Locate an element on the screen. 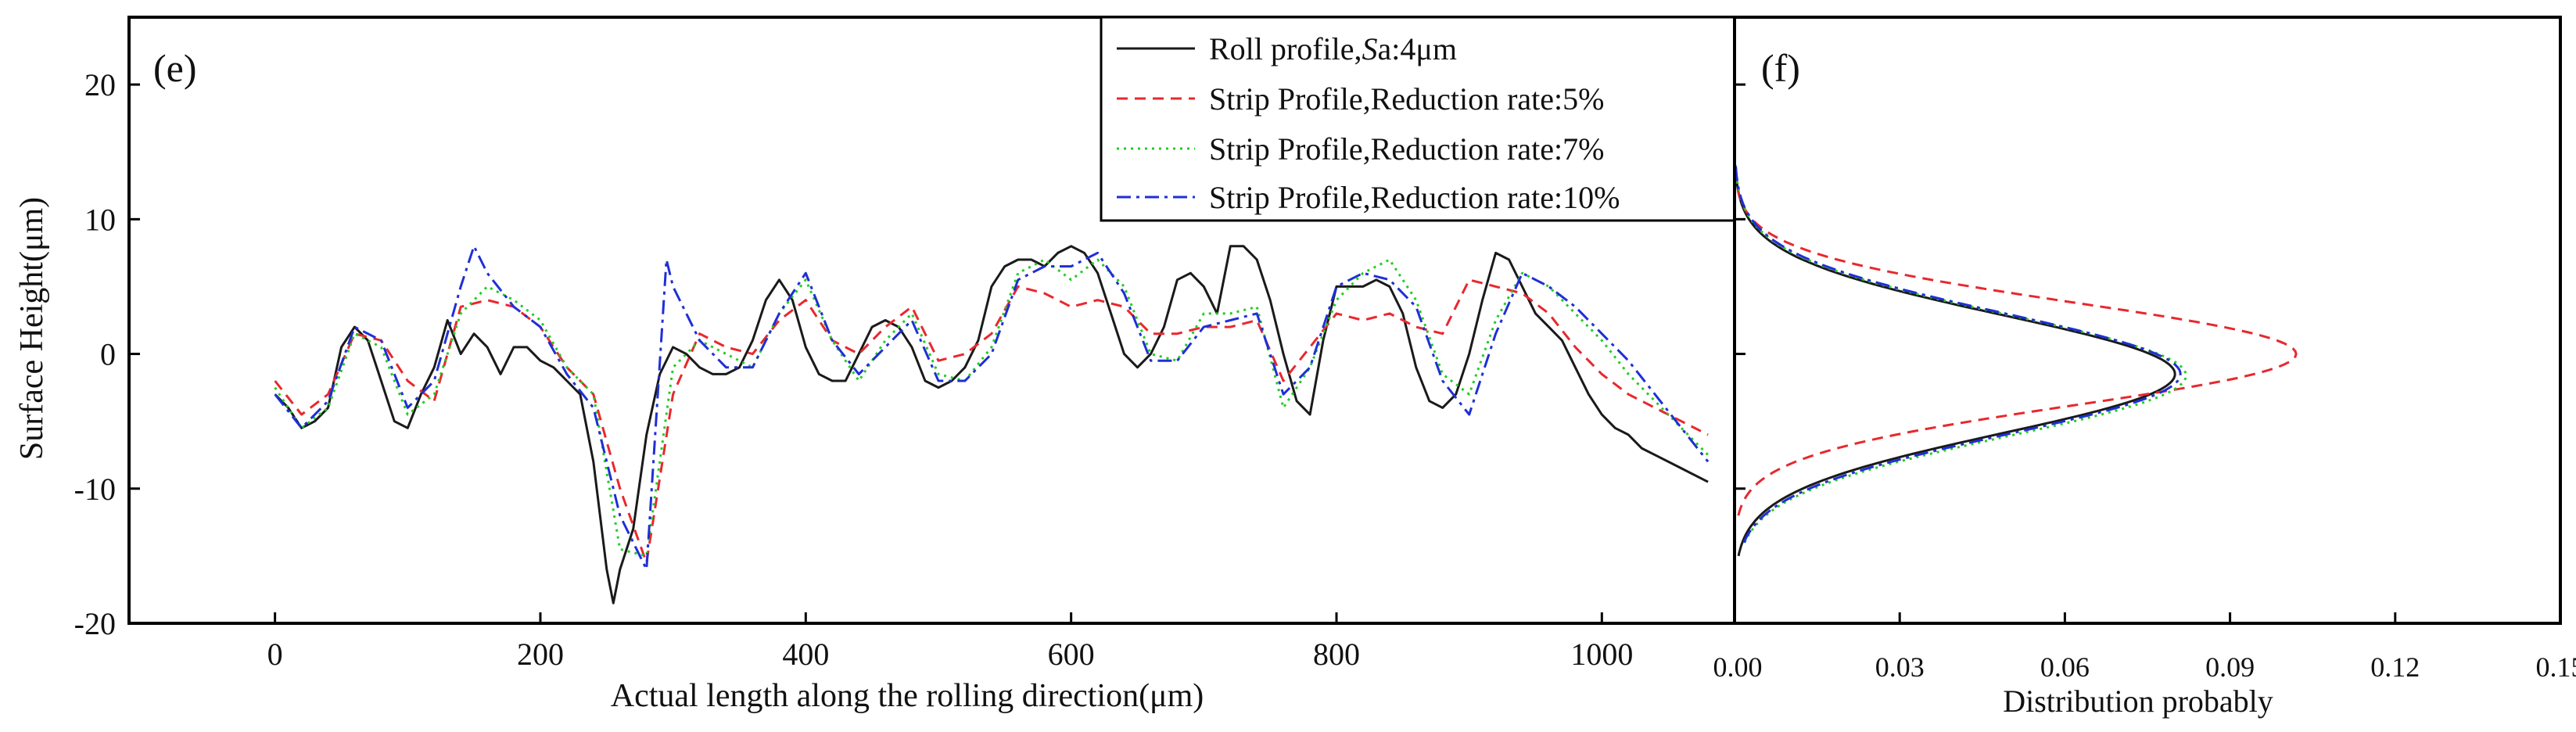  panel-f-label: (f) is located at coordinates (1781, 68).